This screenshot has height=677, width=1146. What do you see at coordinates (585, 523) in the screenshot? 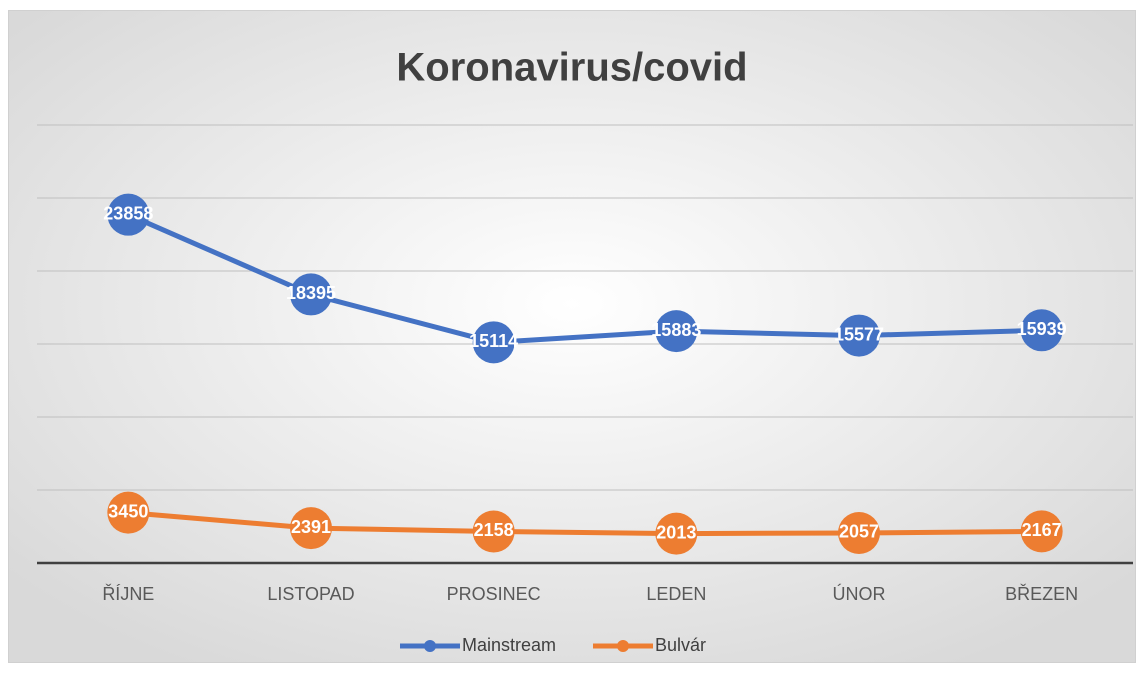
I see `series-line` at bounding box center [585, 523].